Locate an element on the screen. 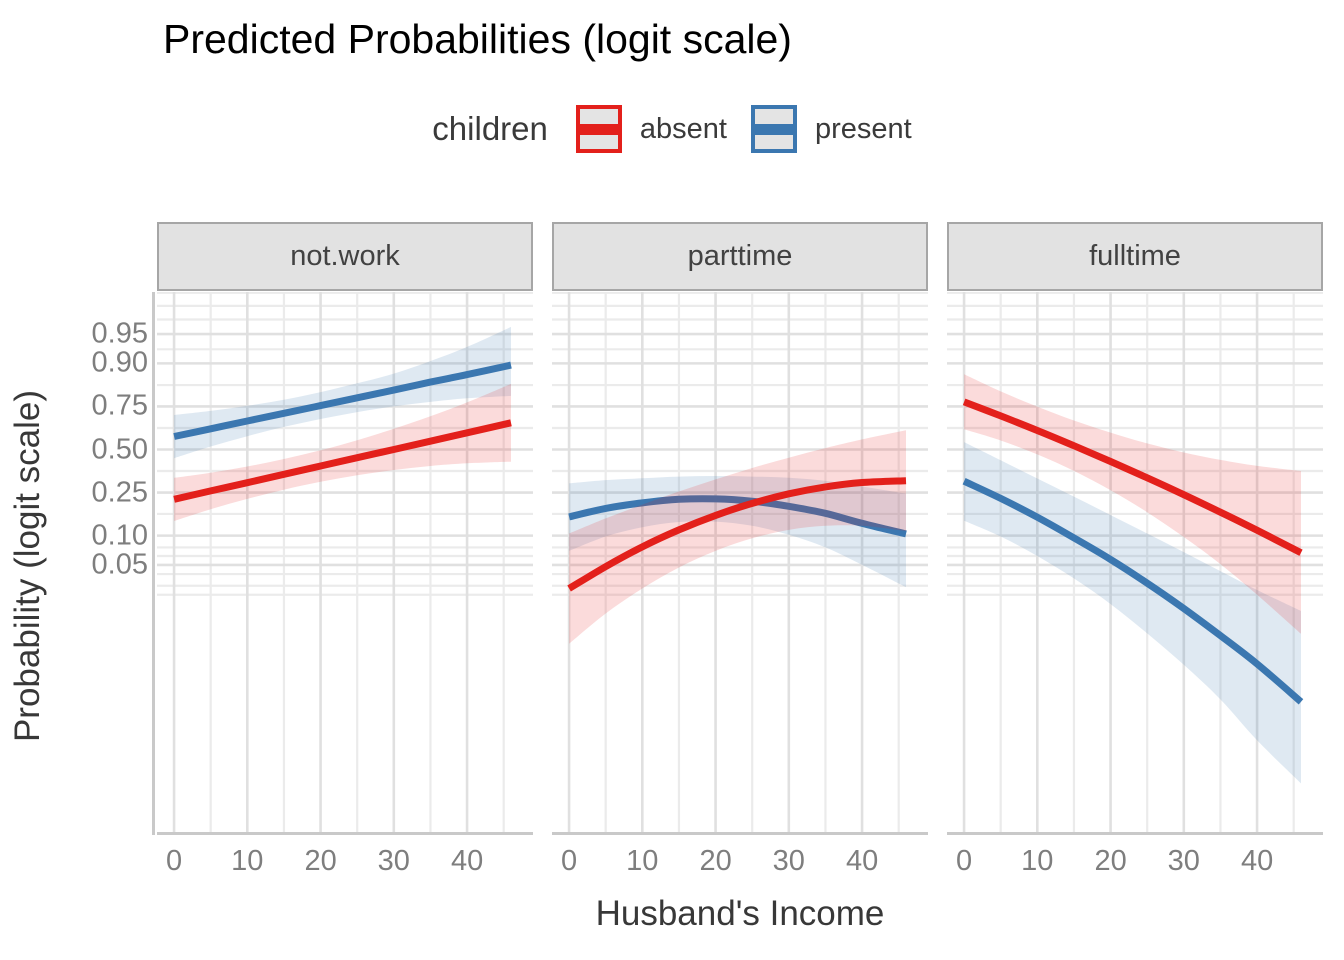 Image resolution: width=1344 pixels, height=960 pixels. y-tick-label: 0.05 is located at coordinates (119, 564).